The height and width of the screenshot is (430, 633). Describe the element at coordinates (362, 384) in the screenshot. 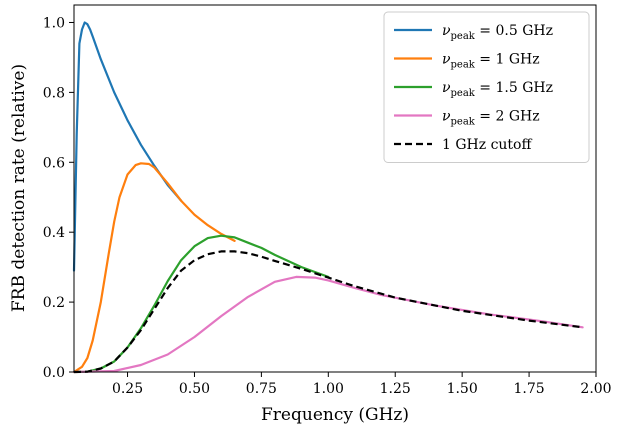

I see `x-axis-ticks: 0.25 0.50 0.75 1.00 1.25 1.50 1.75 2.00` at that location.